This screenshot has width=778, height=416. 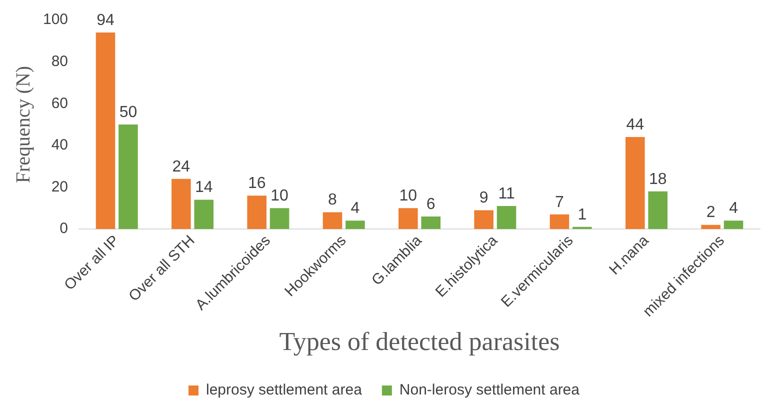 I want to click on y-tick-label: 80, so click(x=59, y=61).